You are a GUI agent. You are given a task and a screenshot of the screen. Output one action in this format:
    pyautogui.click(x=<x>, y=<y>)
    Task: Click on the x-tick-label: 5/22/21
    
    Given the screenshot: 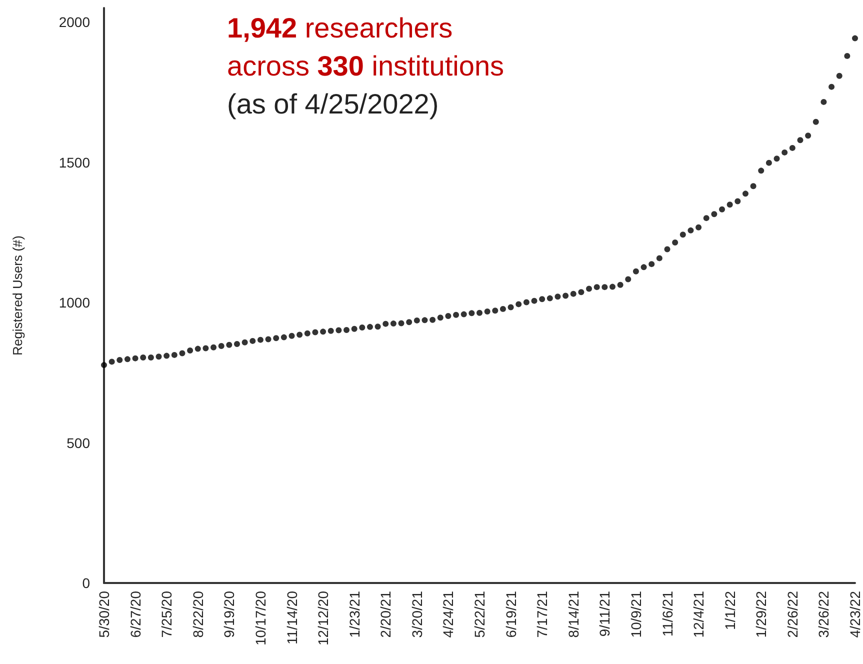 What is the action you would take?
    pyautogui.click(x=480, y=614)
    